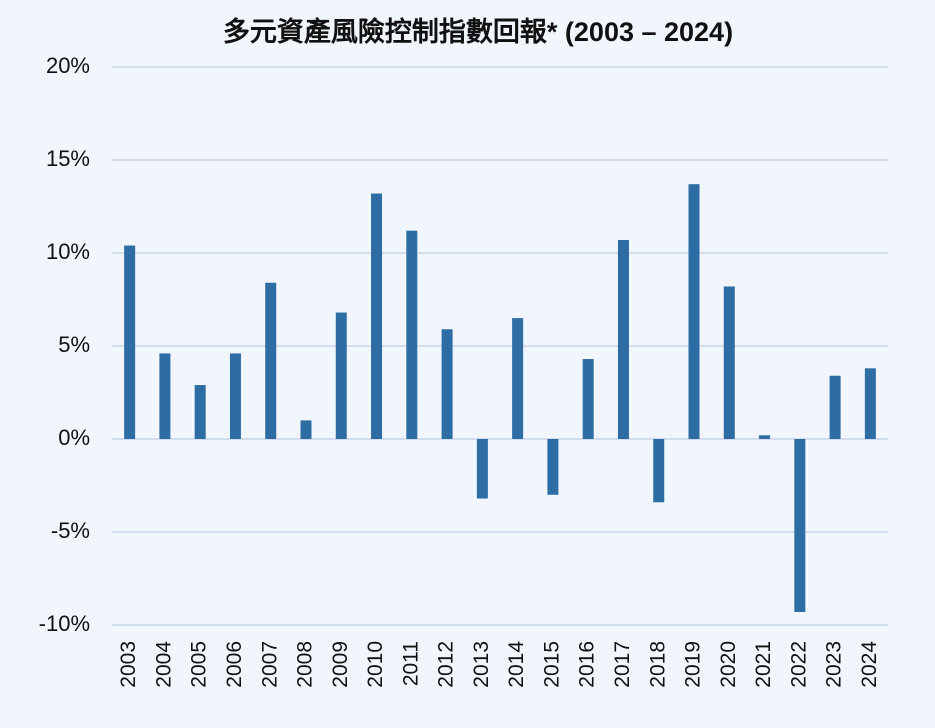  I want to click on y-tick-label: 5%, so click(74, 344).